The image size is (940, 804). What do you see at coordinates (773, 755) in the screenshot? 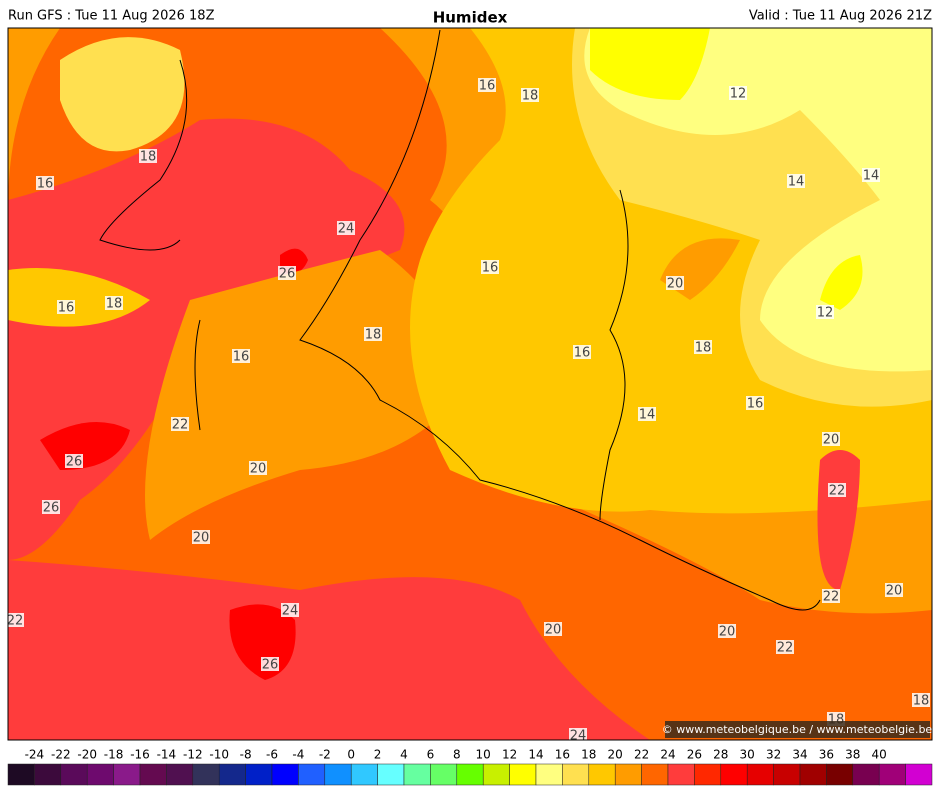
I see `colorbar-tick-label: 32` at bounding box center [773, 755].